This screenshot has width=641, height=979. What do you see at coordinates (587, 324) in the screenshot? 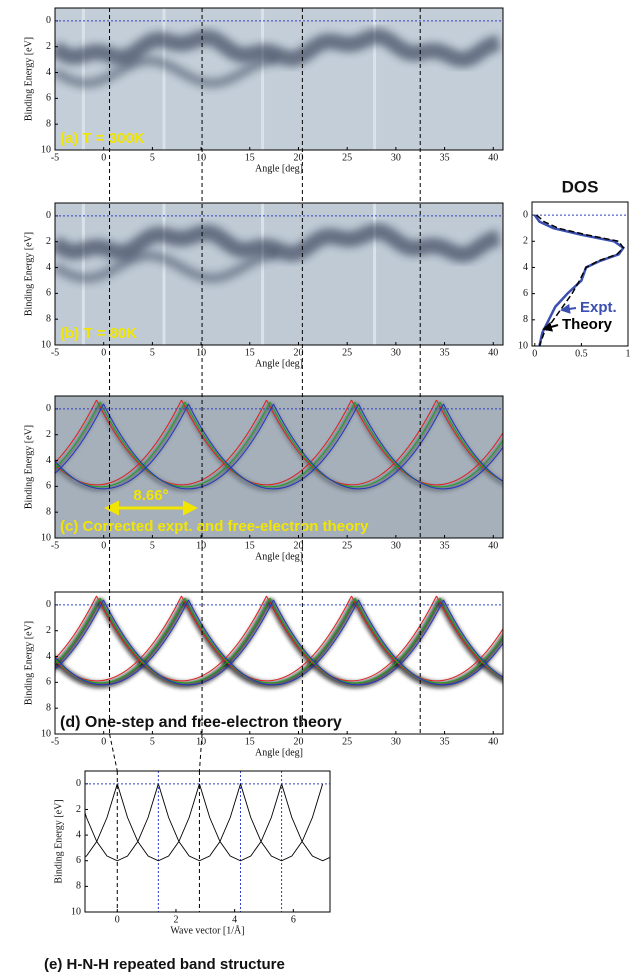
I see `legend-label: Theory` at bounding box center [587, 324].